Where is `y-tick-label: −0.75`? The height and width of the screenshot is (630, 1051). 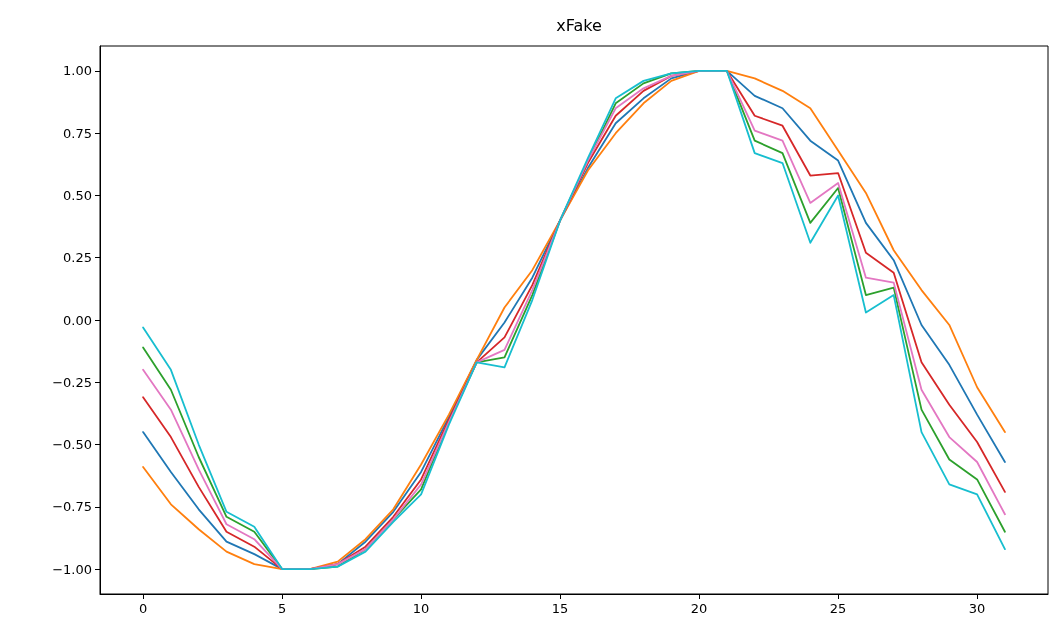
y-tick-label: −0.75 is located at coordinates (72, 507).